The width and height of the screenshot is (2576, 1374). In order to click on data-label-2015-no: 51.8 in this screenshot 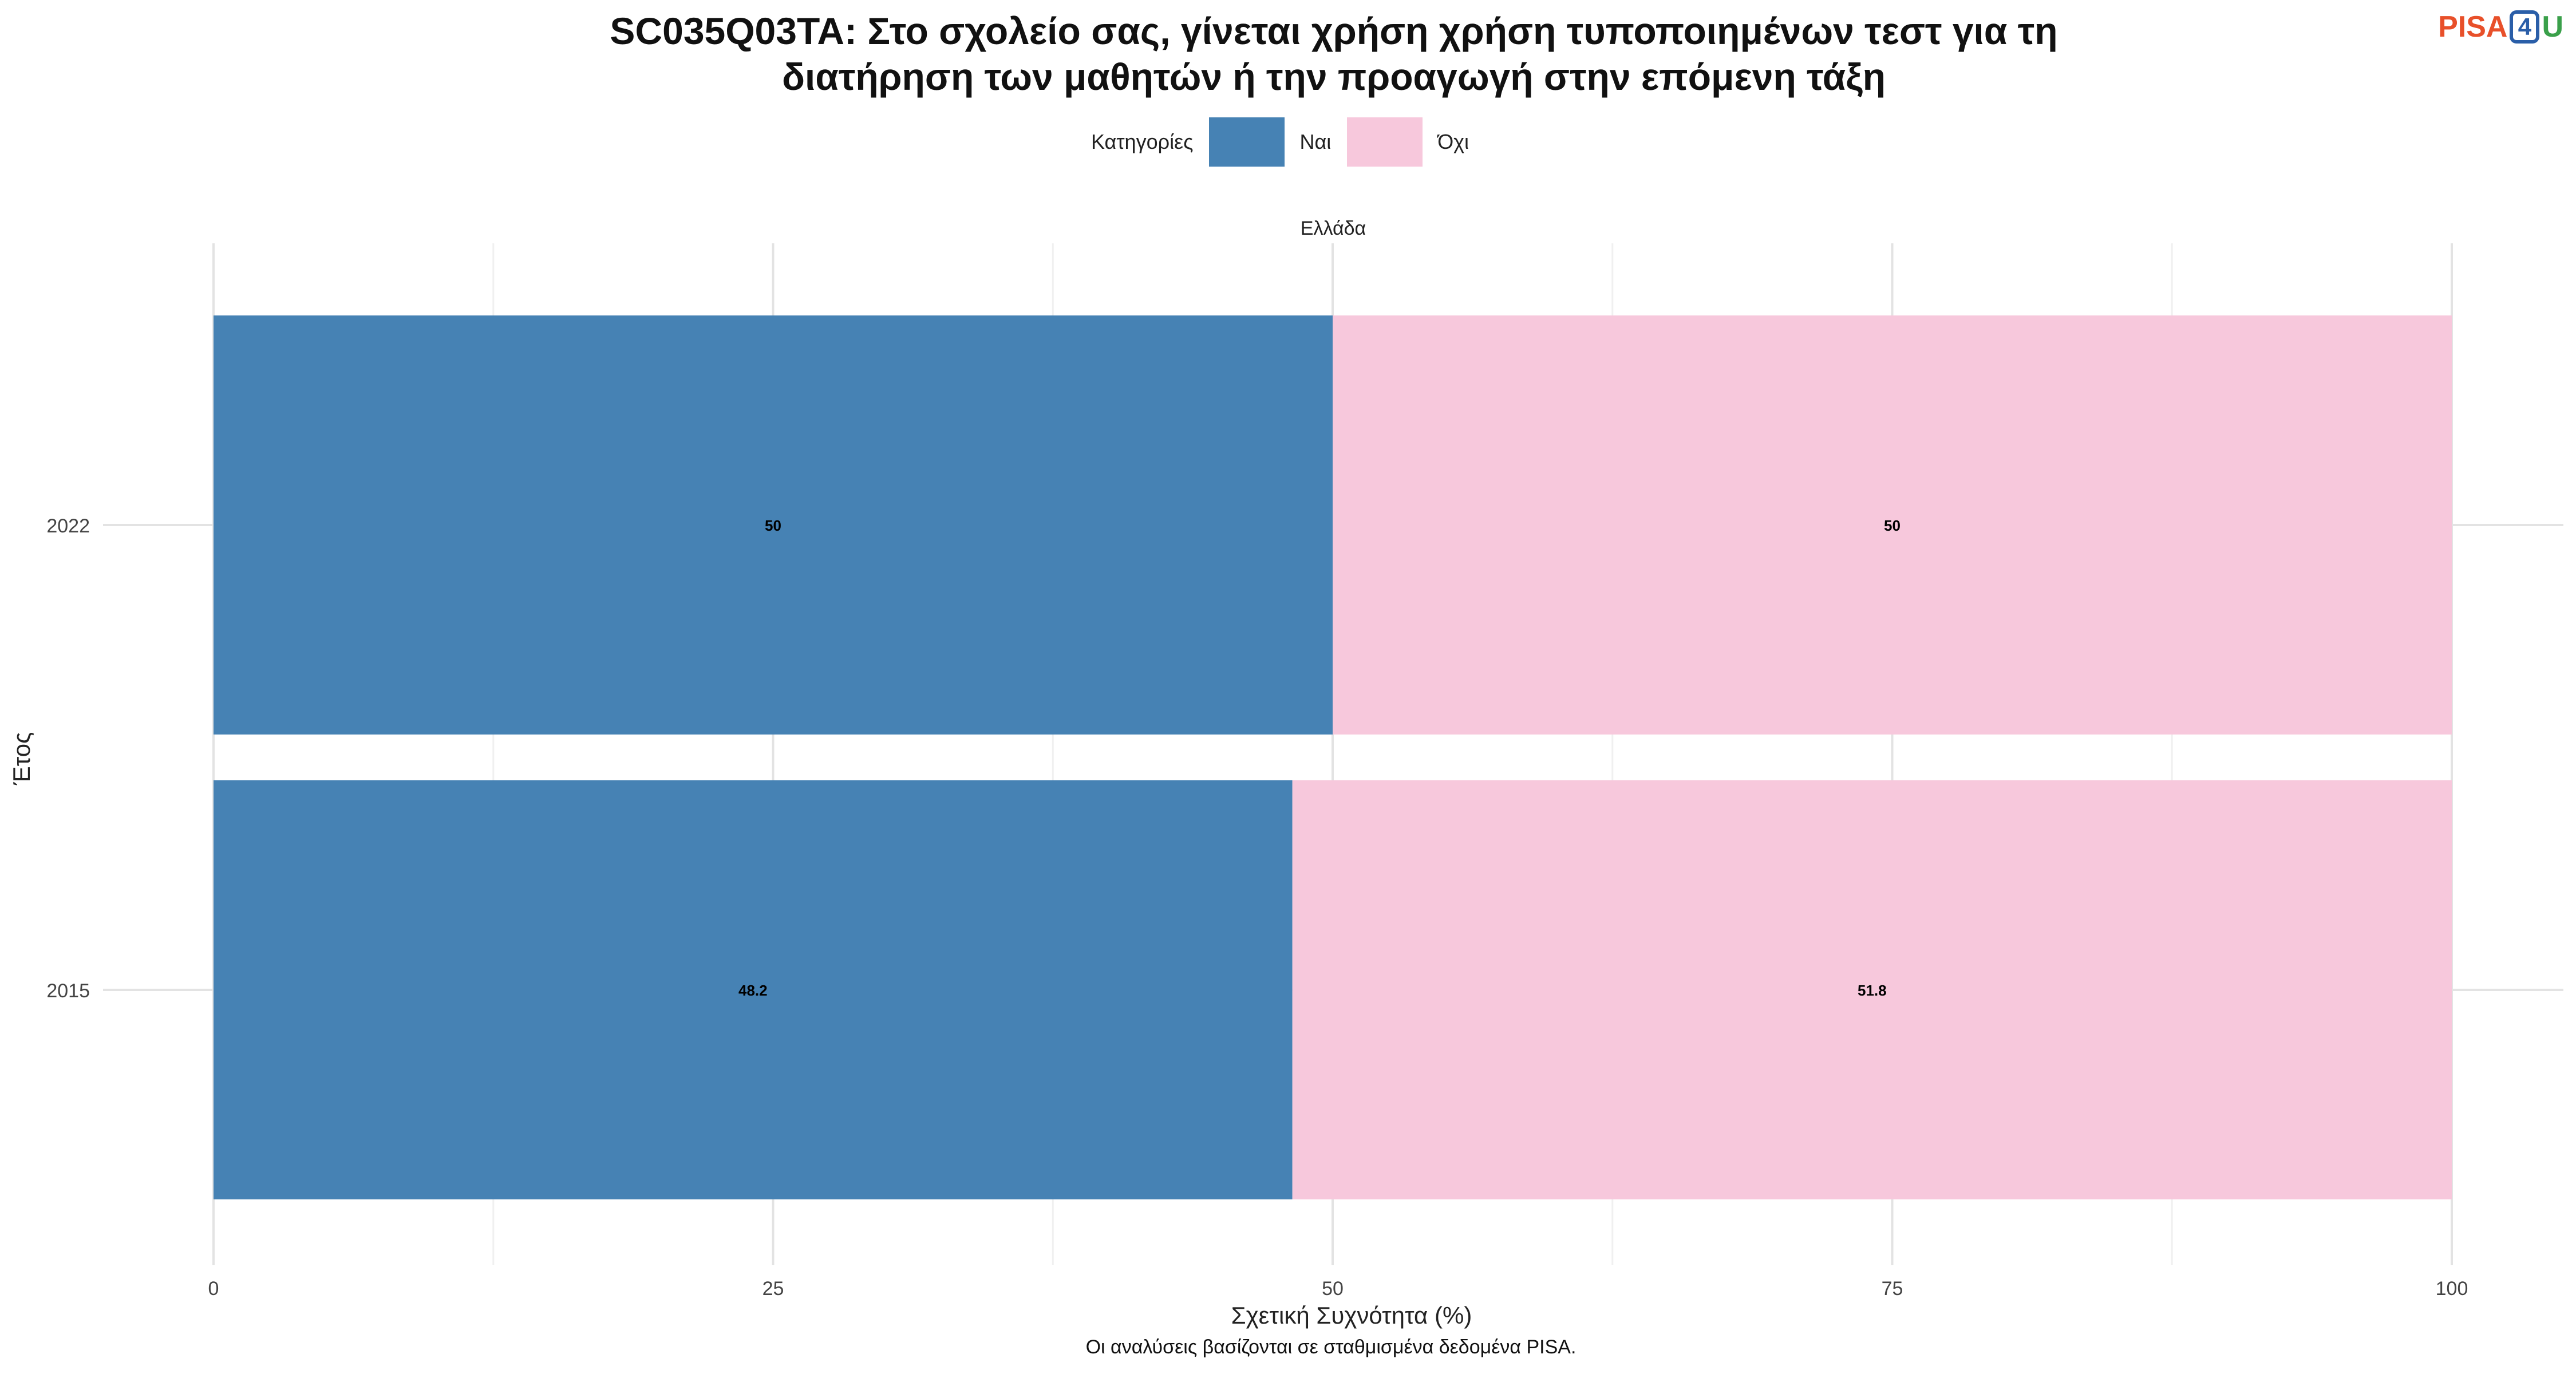, I will do `click(1872, 990)`.